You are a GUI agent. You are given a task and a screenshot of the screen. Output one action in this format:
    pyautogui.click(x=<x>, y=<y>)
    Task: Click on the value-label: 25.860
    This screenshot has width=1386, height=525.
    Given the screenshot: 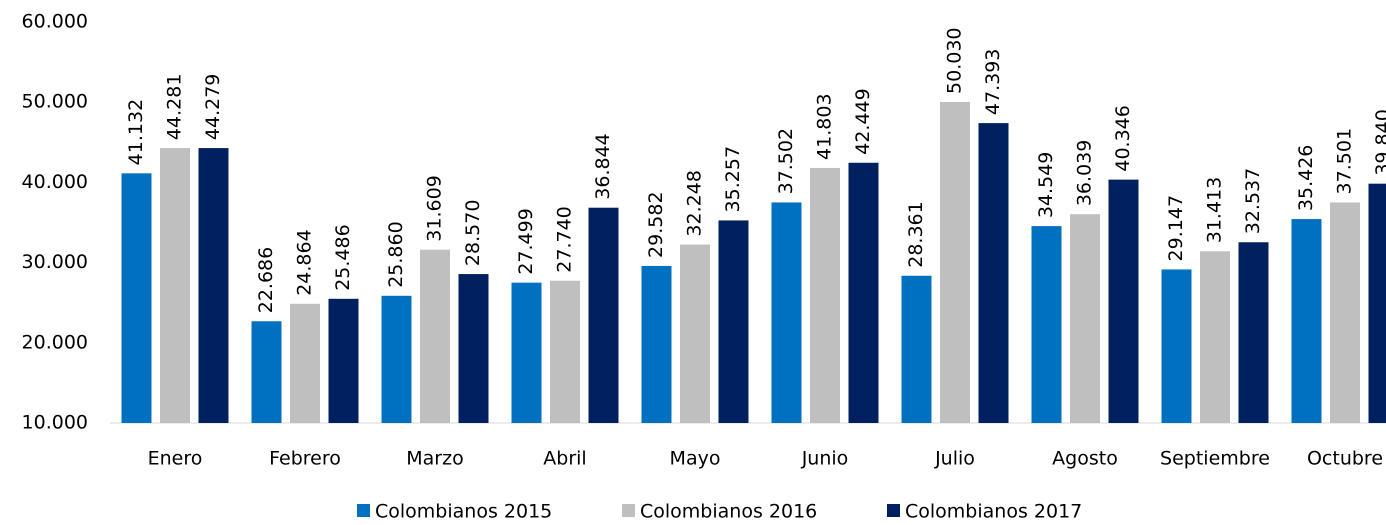 What is the action you would take?
    pyautogui.click(x=396, y=254)
    